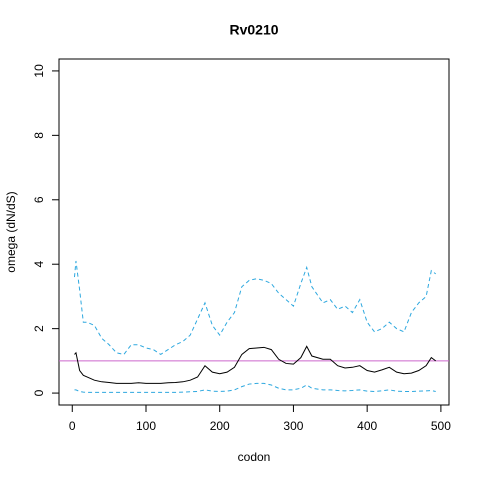 The width and height of the screenshot is (480, 485). What do you see at coordinates (72, 426) in the screenshot?
I see `x-tick-label: 0` at bounding box center [72, 426].